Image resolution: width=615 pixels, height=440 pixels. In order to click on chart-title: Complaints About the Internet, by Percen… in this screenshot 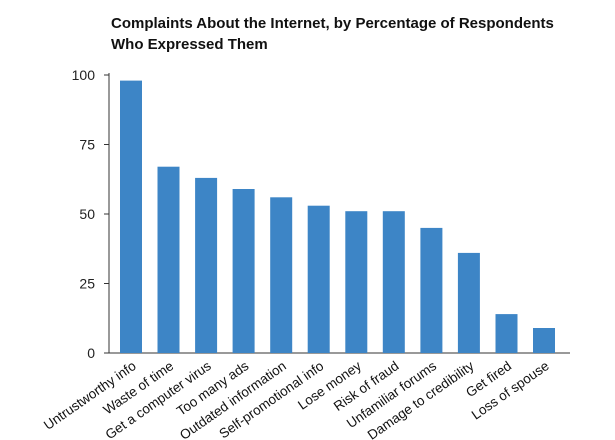, I will do `click(351, 34)`.